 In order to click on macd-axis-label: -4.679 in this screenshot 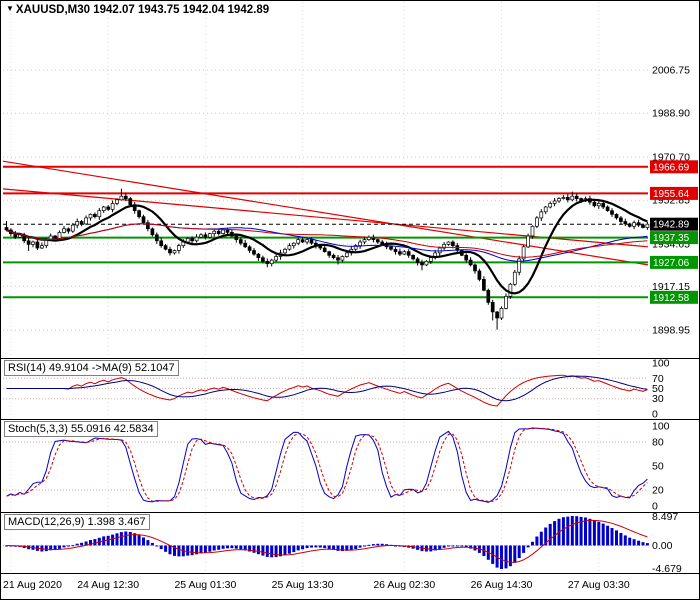, I will do `click(667, 569)`.